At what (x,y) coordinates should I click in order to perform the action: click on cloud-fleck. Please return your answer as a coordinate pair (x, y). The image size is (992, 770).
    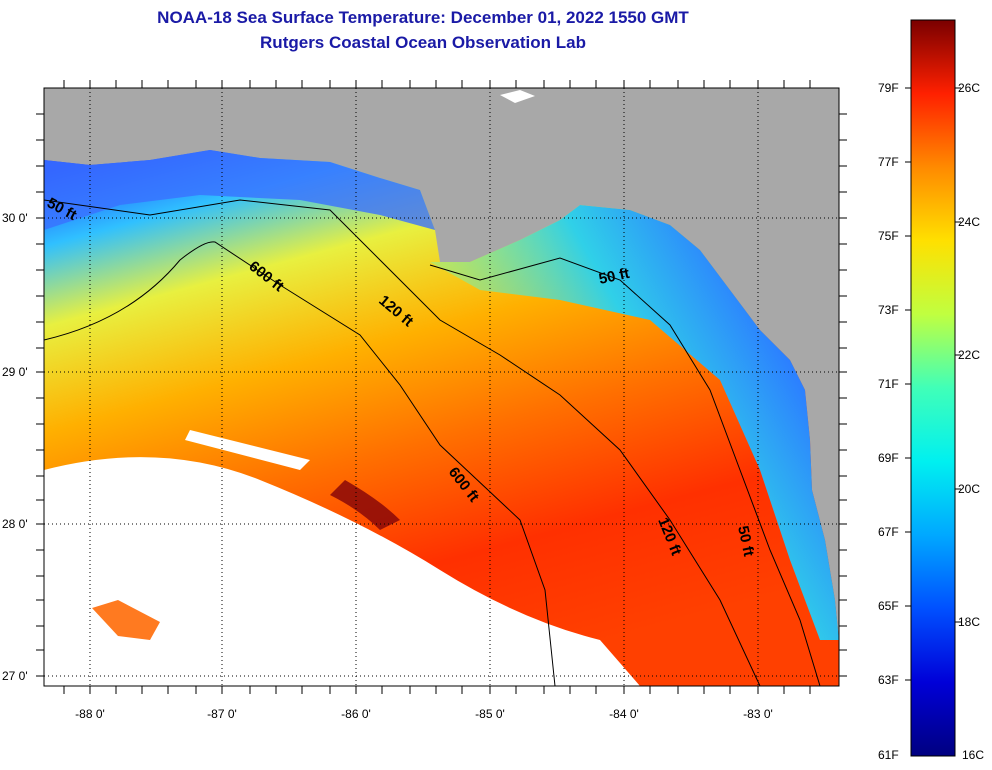
    Looking at the image, I should click on (517, 96).